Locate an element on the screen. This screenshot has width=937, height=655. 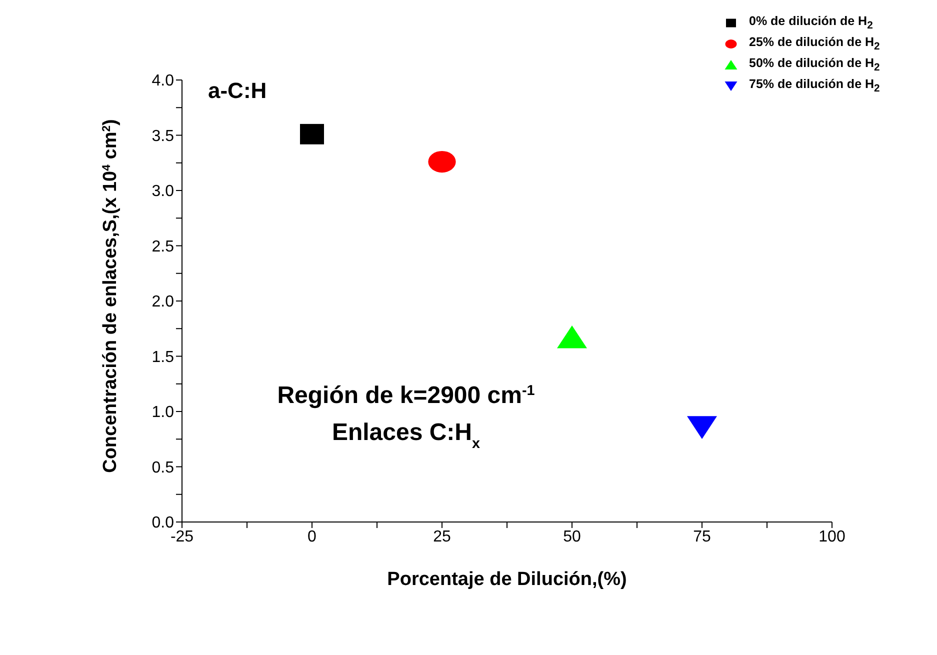
x-axis-title: Porcentaje de Dilución,(%) is located at coordinates (507, 579).